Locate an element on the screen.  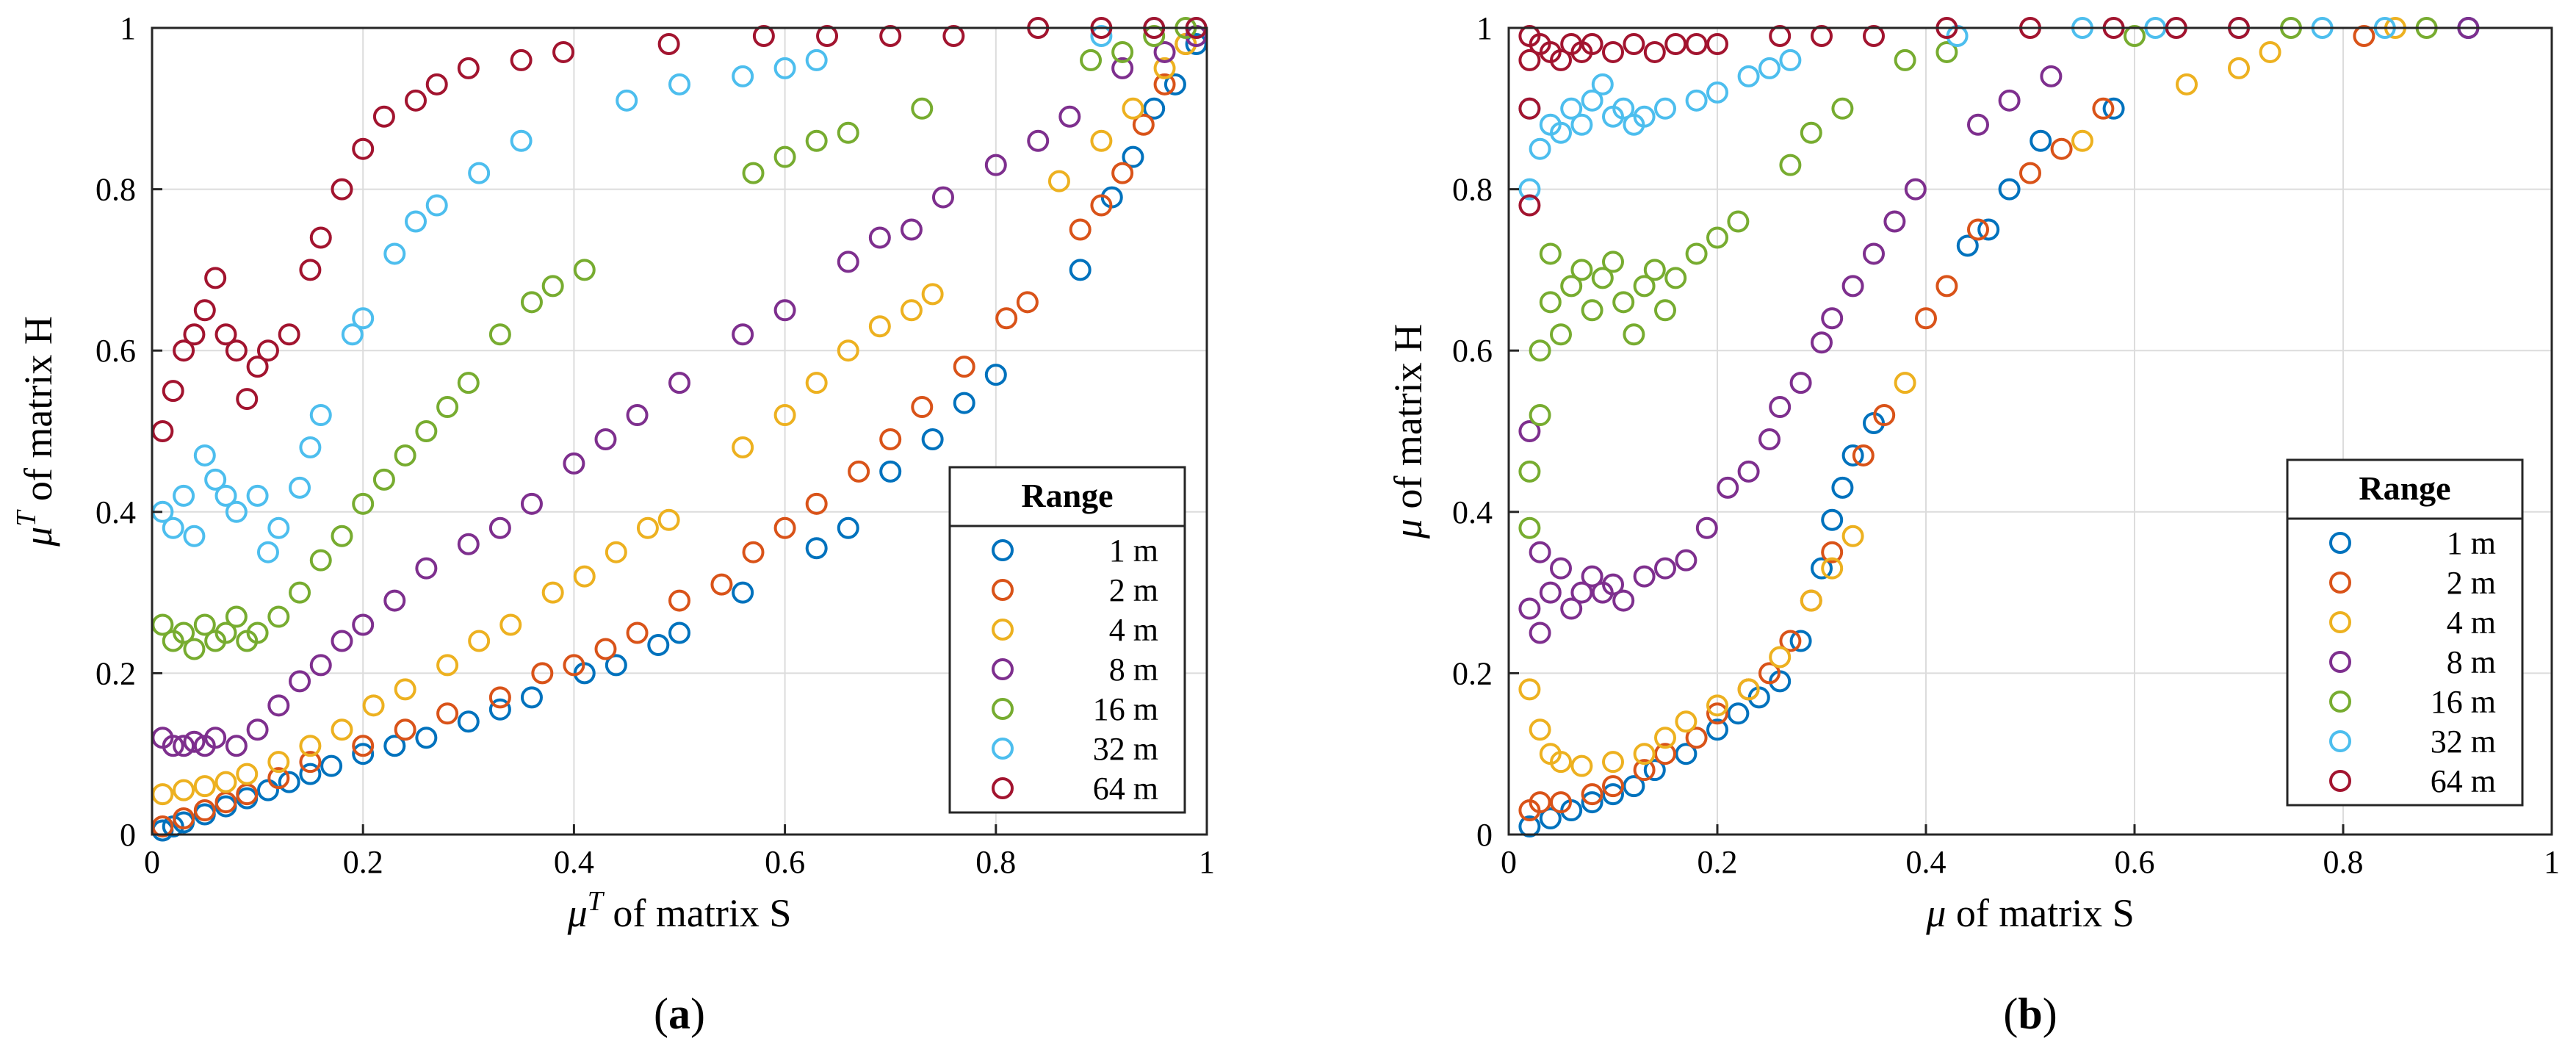
y-axis-label: μ of matrix H is located at coordinates (1408, 432).